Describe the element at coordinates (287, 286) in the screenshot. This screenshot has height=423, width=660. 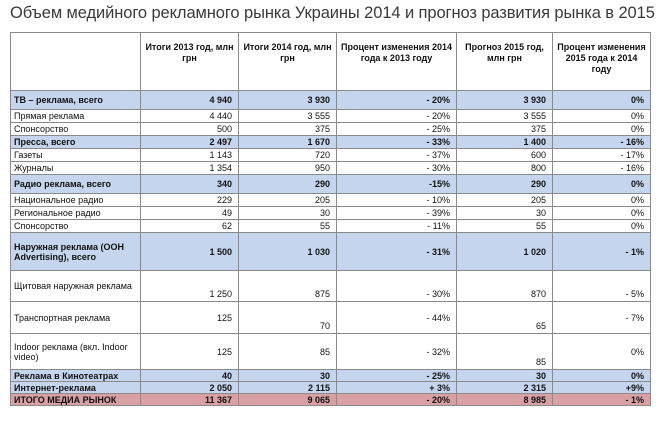
I see `value-2014: 875` at that location.